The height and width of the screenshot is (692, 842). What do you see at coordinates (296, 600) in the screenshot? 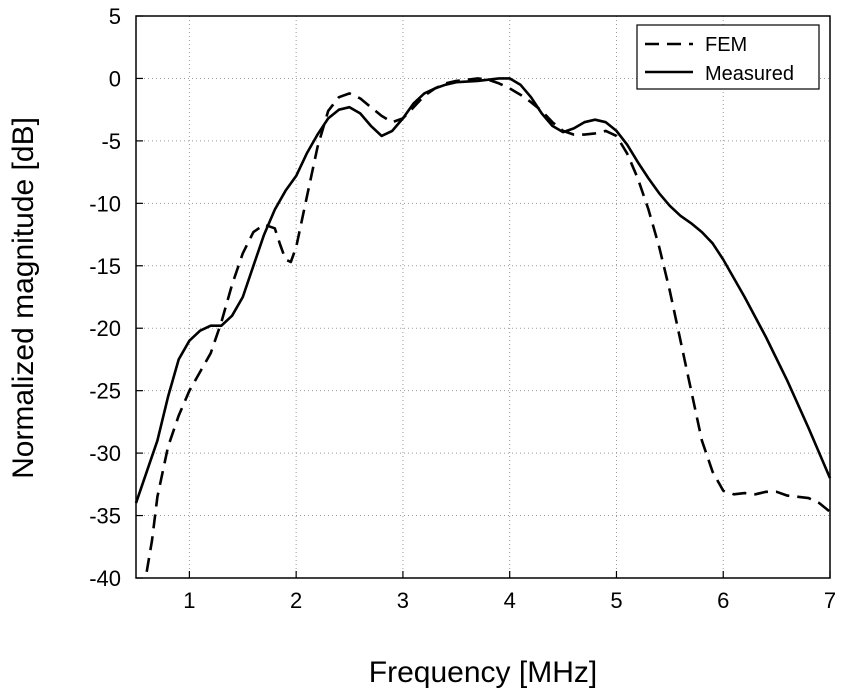
I see `x-tick-label: 2` at bounding box center [296, 600].